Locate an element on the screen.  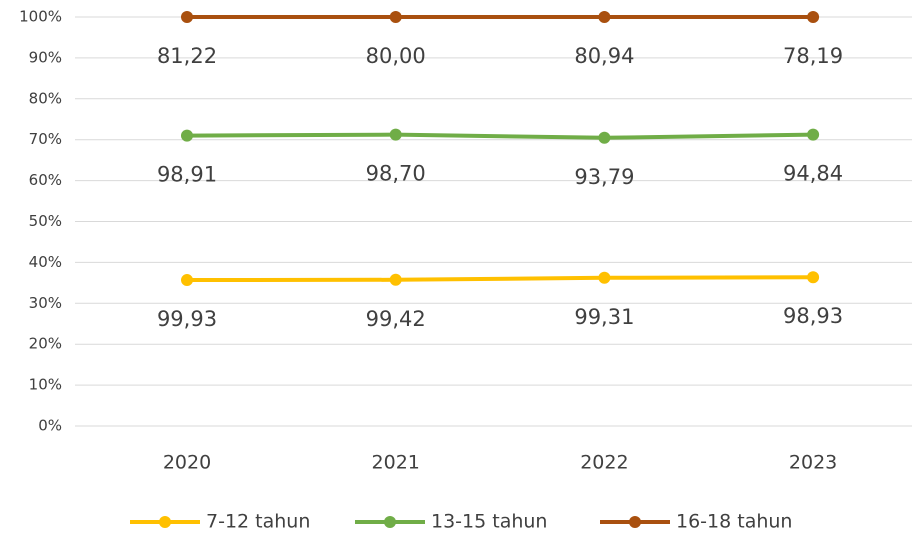
data-label: 99,42 is located at coordinates (396, 319).